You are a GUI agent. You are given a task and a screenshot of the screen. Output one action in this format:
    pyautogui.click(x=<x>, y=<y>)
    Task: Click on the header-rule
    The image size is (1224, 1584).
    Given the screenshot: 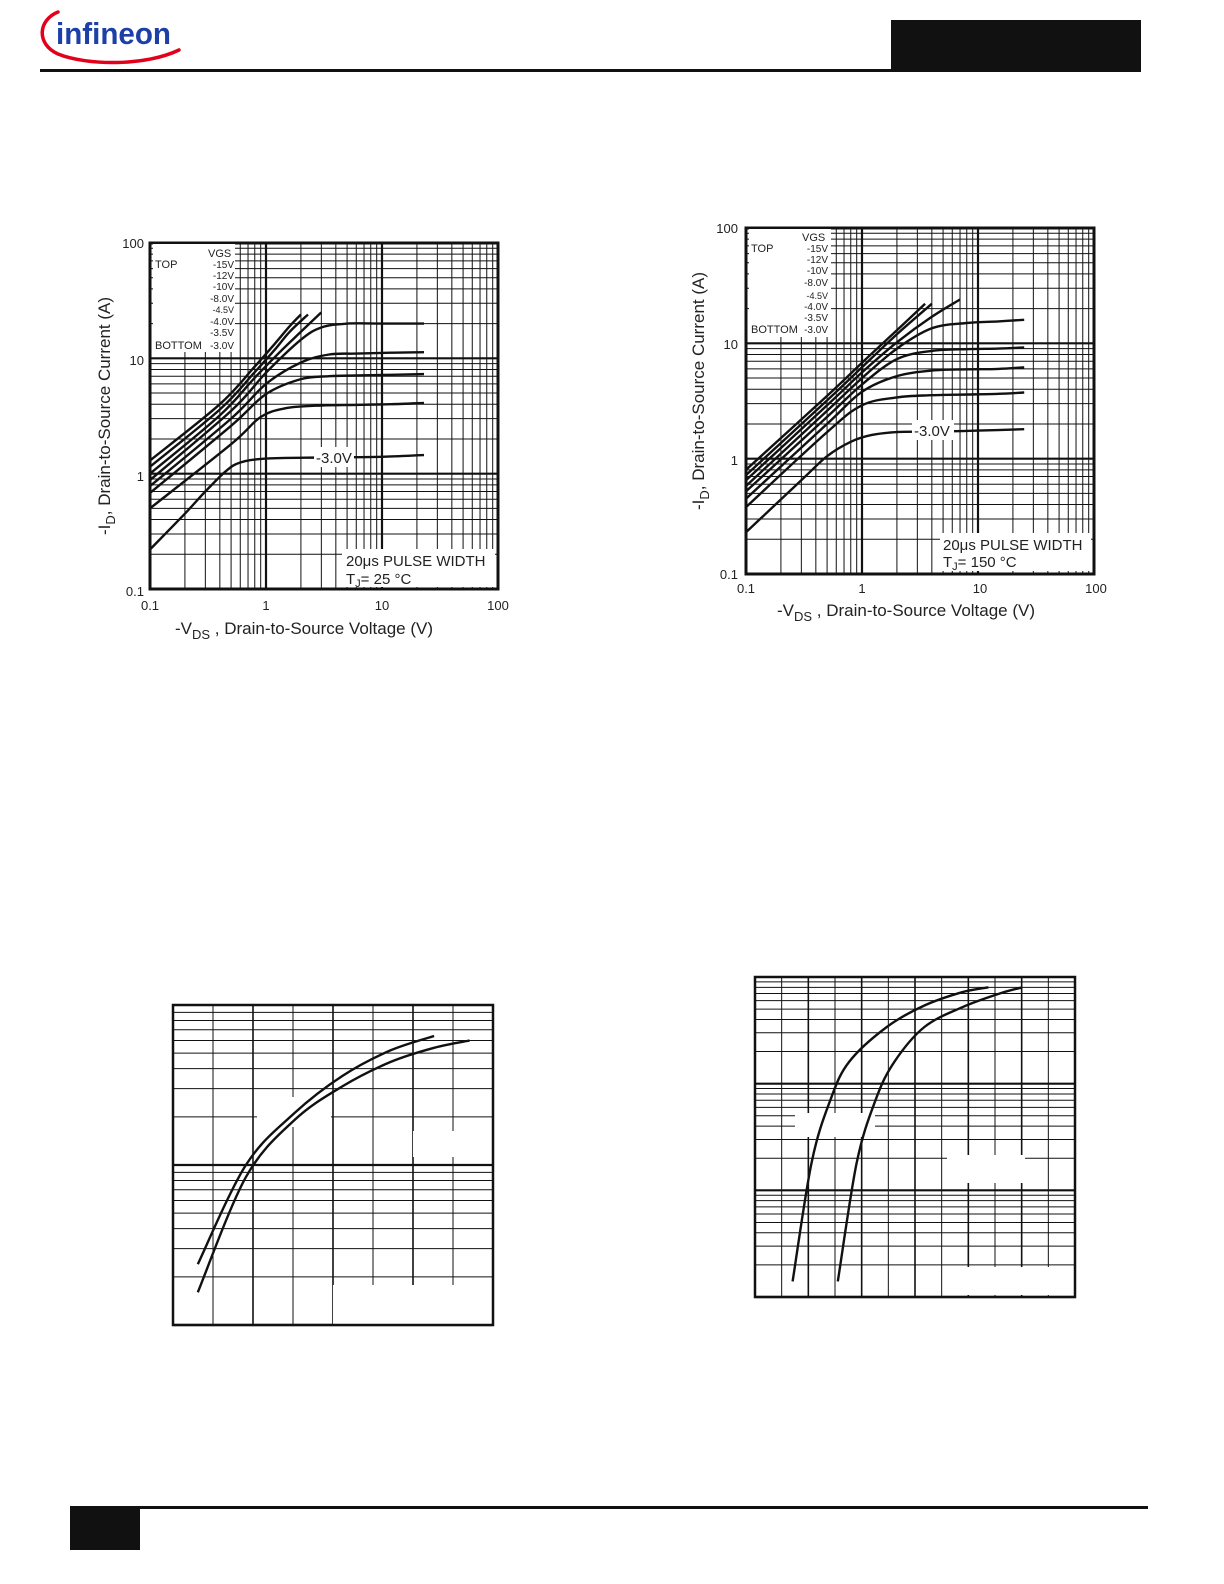 What is the action you would take?
    pyautogui.click(x=590, y=70)
    